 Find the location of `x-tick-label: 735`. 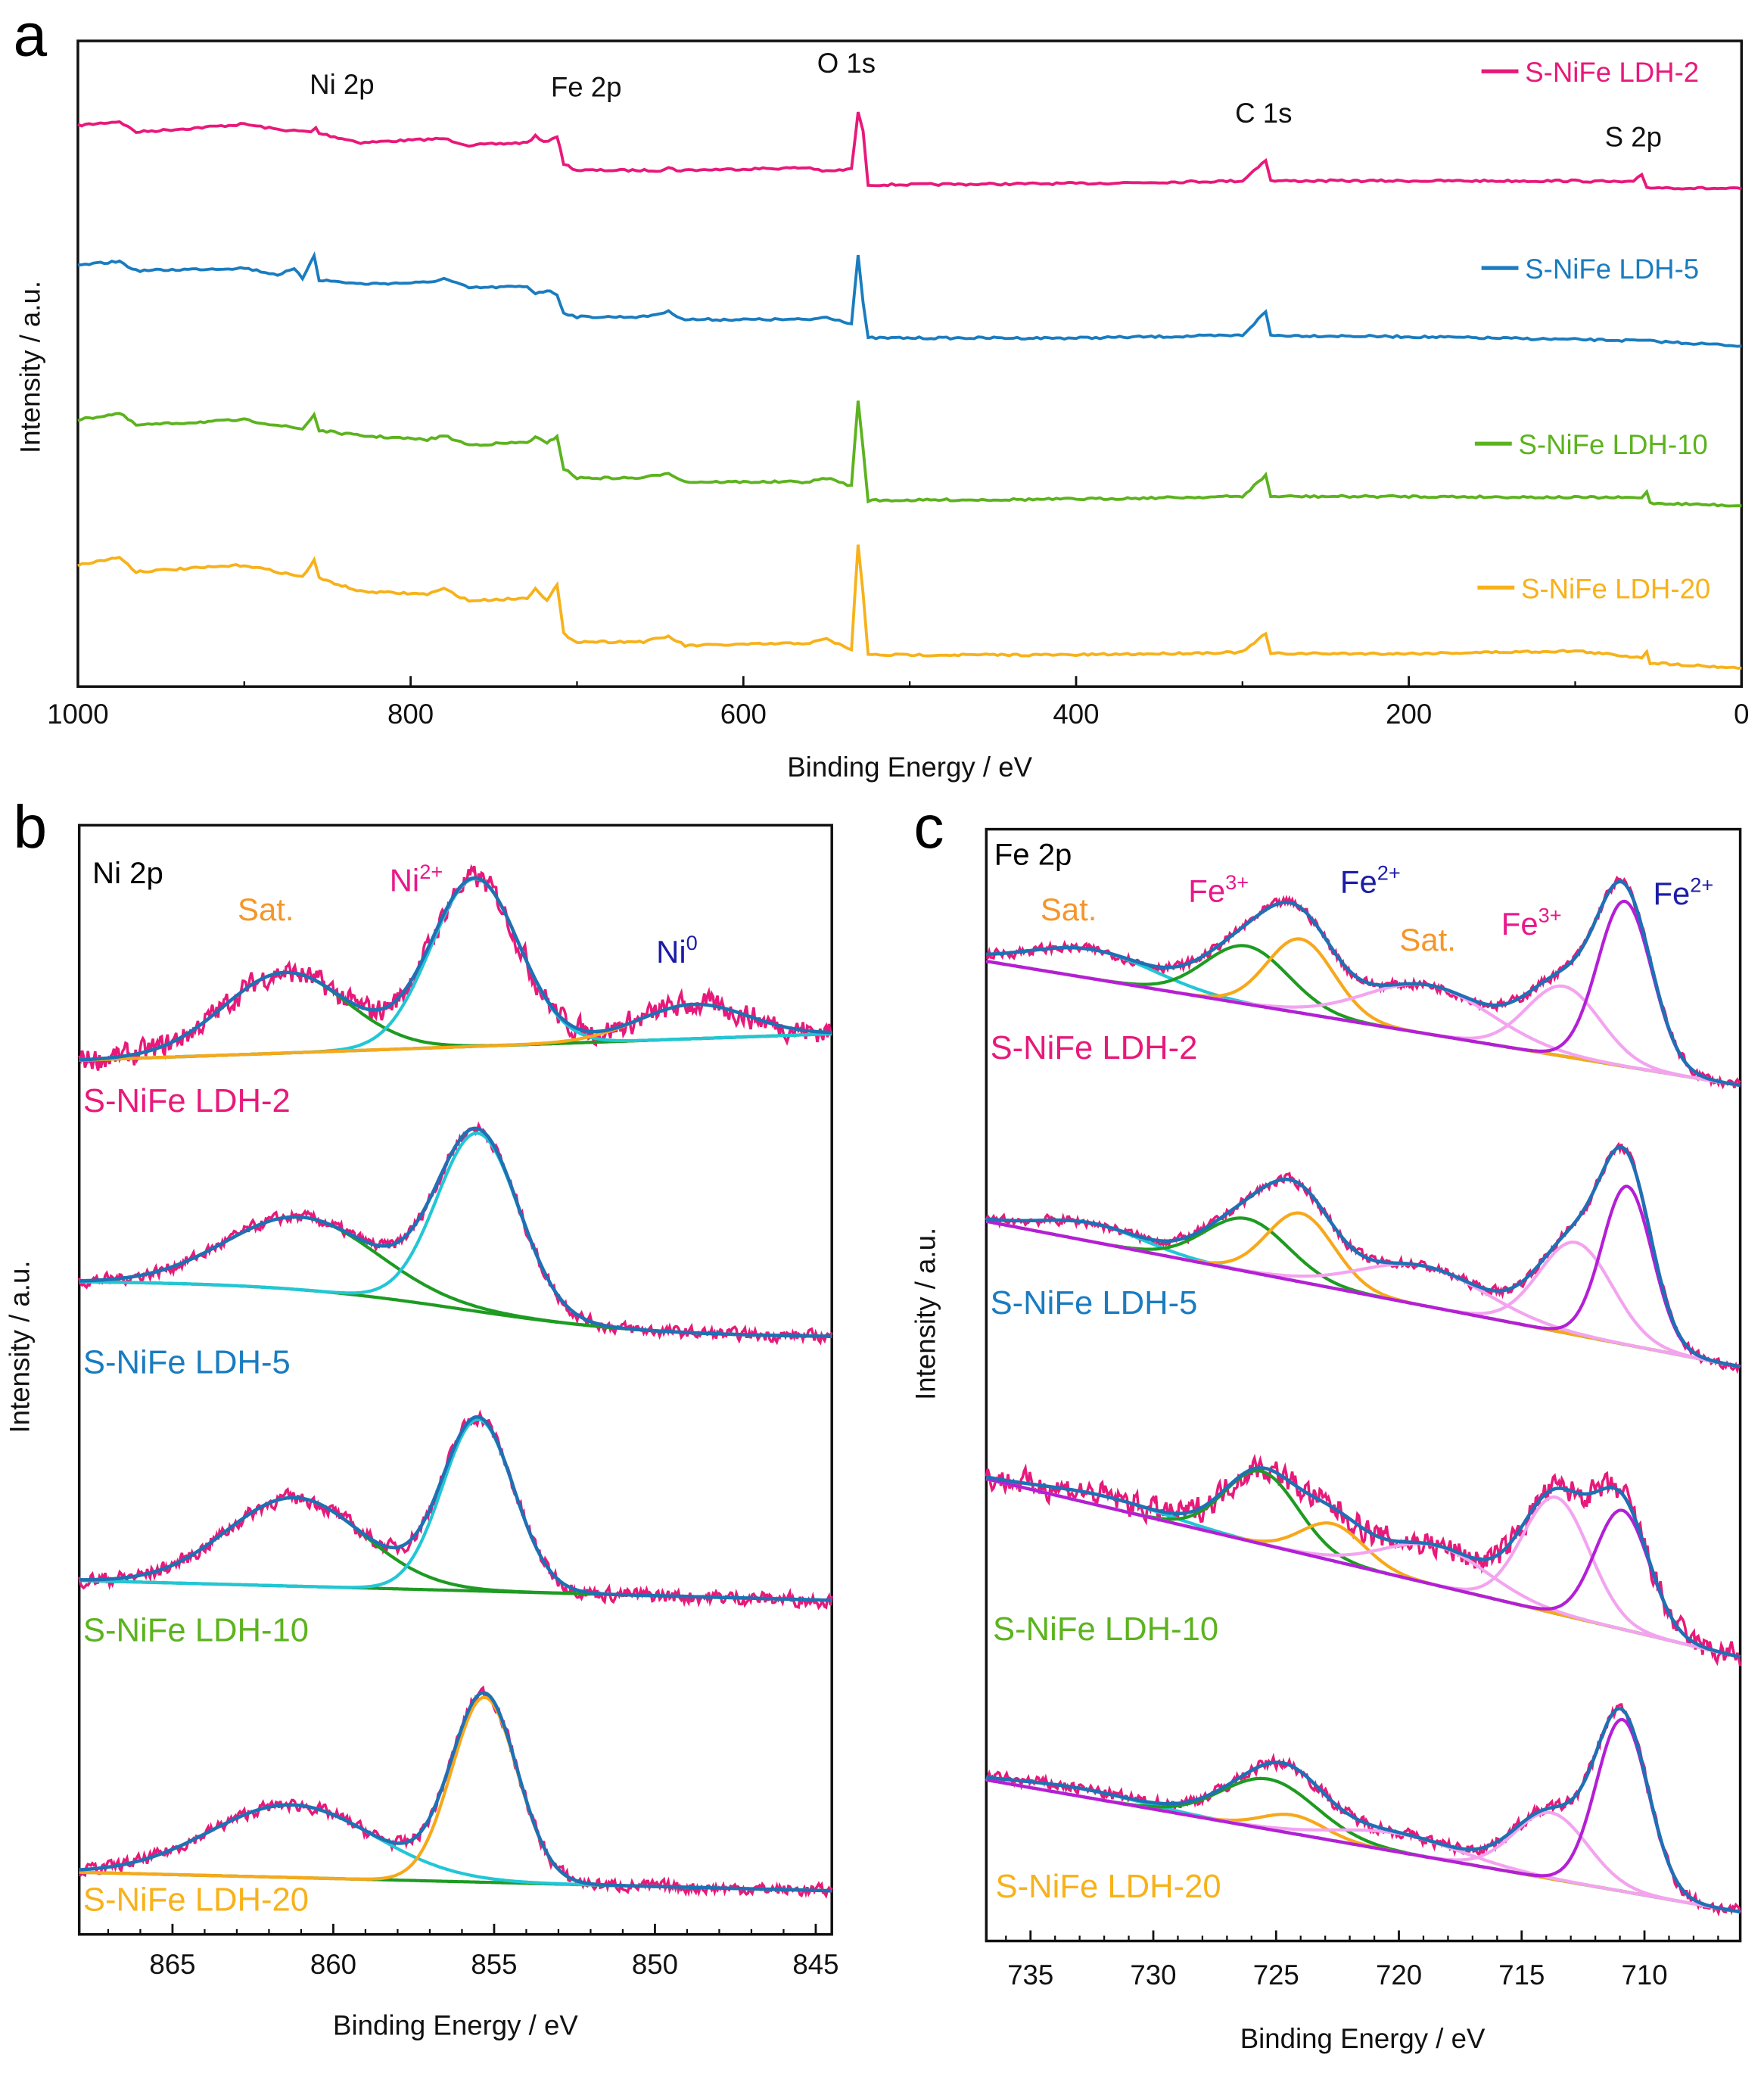

x-tick-label: 735 is located at coordinates (1030, 1975).